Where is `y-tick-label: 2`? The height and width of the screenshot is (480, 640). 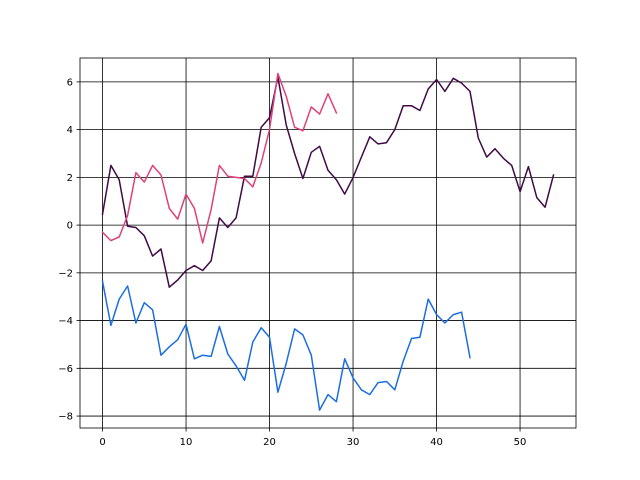 y-tick-label: 2 is located at coordinates (70, 178).